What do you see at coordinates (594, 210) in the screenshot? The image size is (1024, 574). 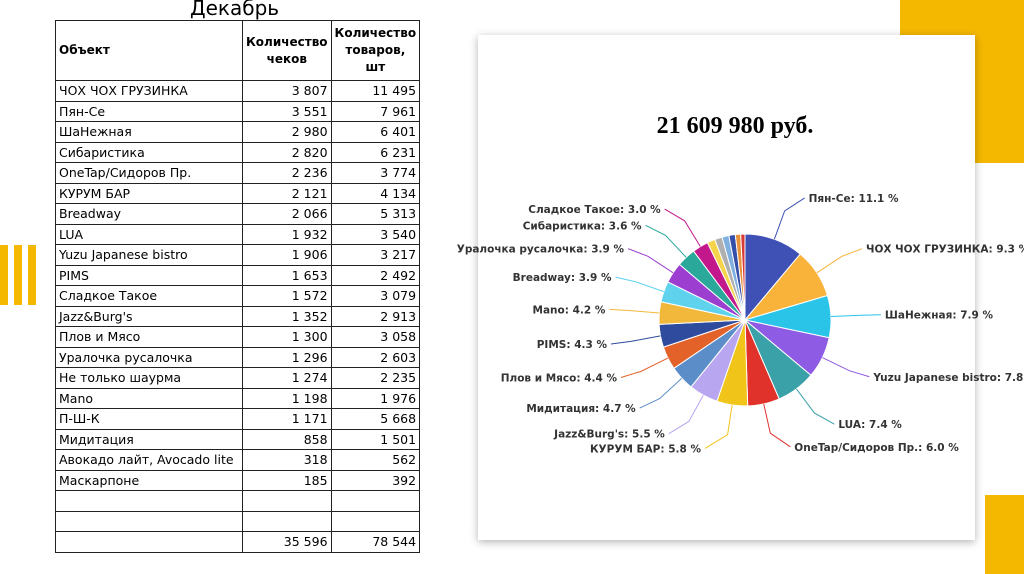 I see `pie-label: Сладкое Такое: 3.0 %` at bounding box center [594, 210].